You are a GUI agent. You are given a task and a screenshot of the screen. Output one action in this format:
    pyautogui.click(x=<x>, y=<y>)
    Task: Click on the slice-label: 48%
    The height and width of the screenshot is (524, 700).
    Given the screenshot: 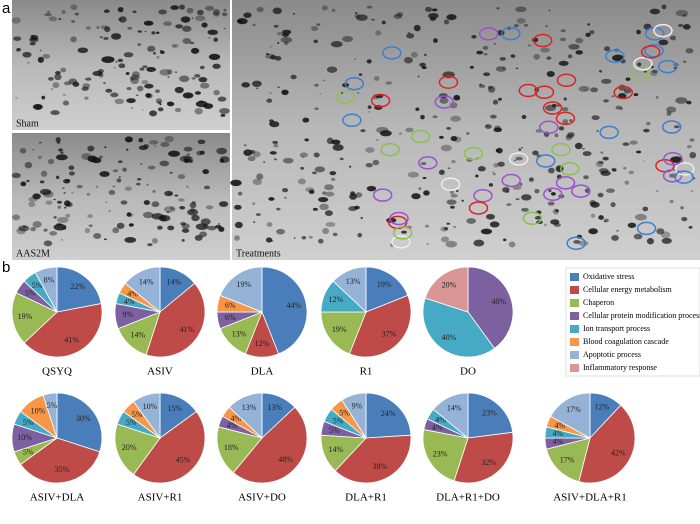 What is the action you would take?
    pyautogui.click(x=285, y=459)
    